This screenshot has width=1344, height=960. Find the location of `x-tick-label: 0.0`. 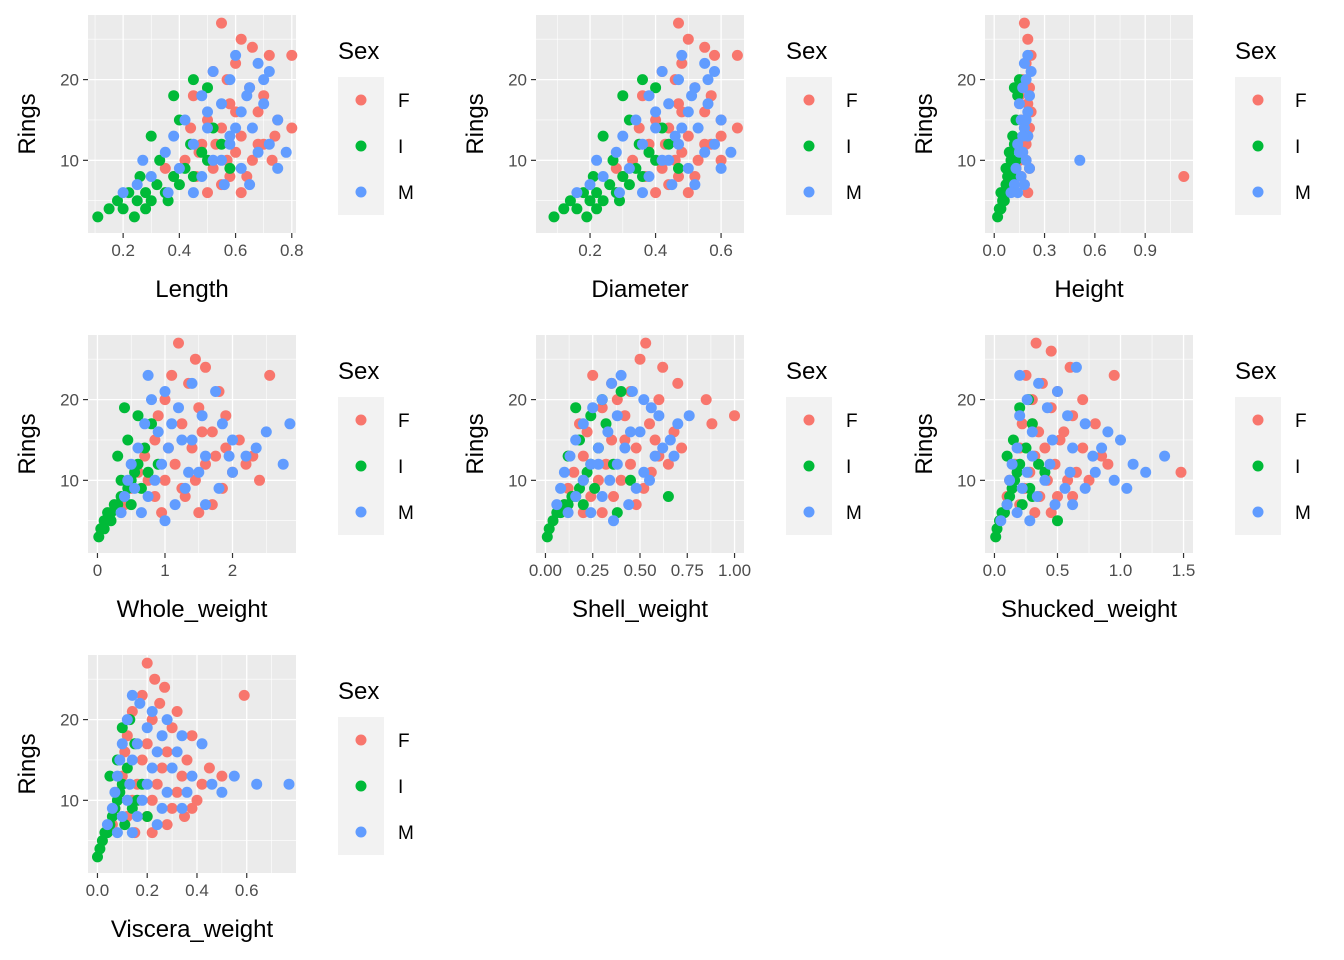

x-tick-label: 0.0 is located at coordinates (994, 250).